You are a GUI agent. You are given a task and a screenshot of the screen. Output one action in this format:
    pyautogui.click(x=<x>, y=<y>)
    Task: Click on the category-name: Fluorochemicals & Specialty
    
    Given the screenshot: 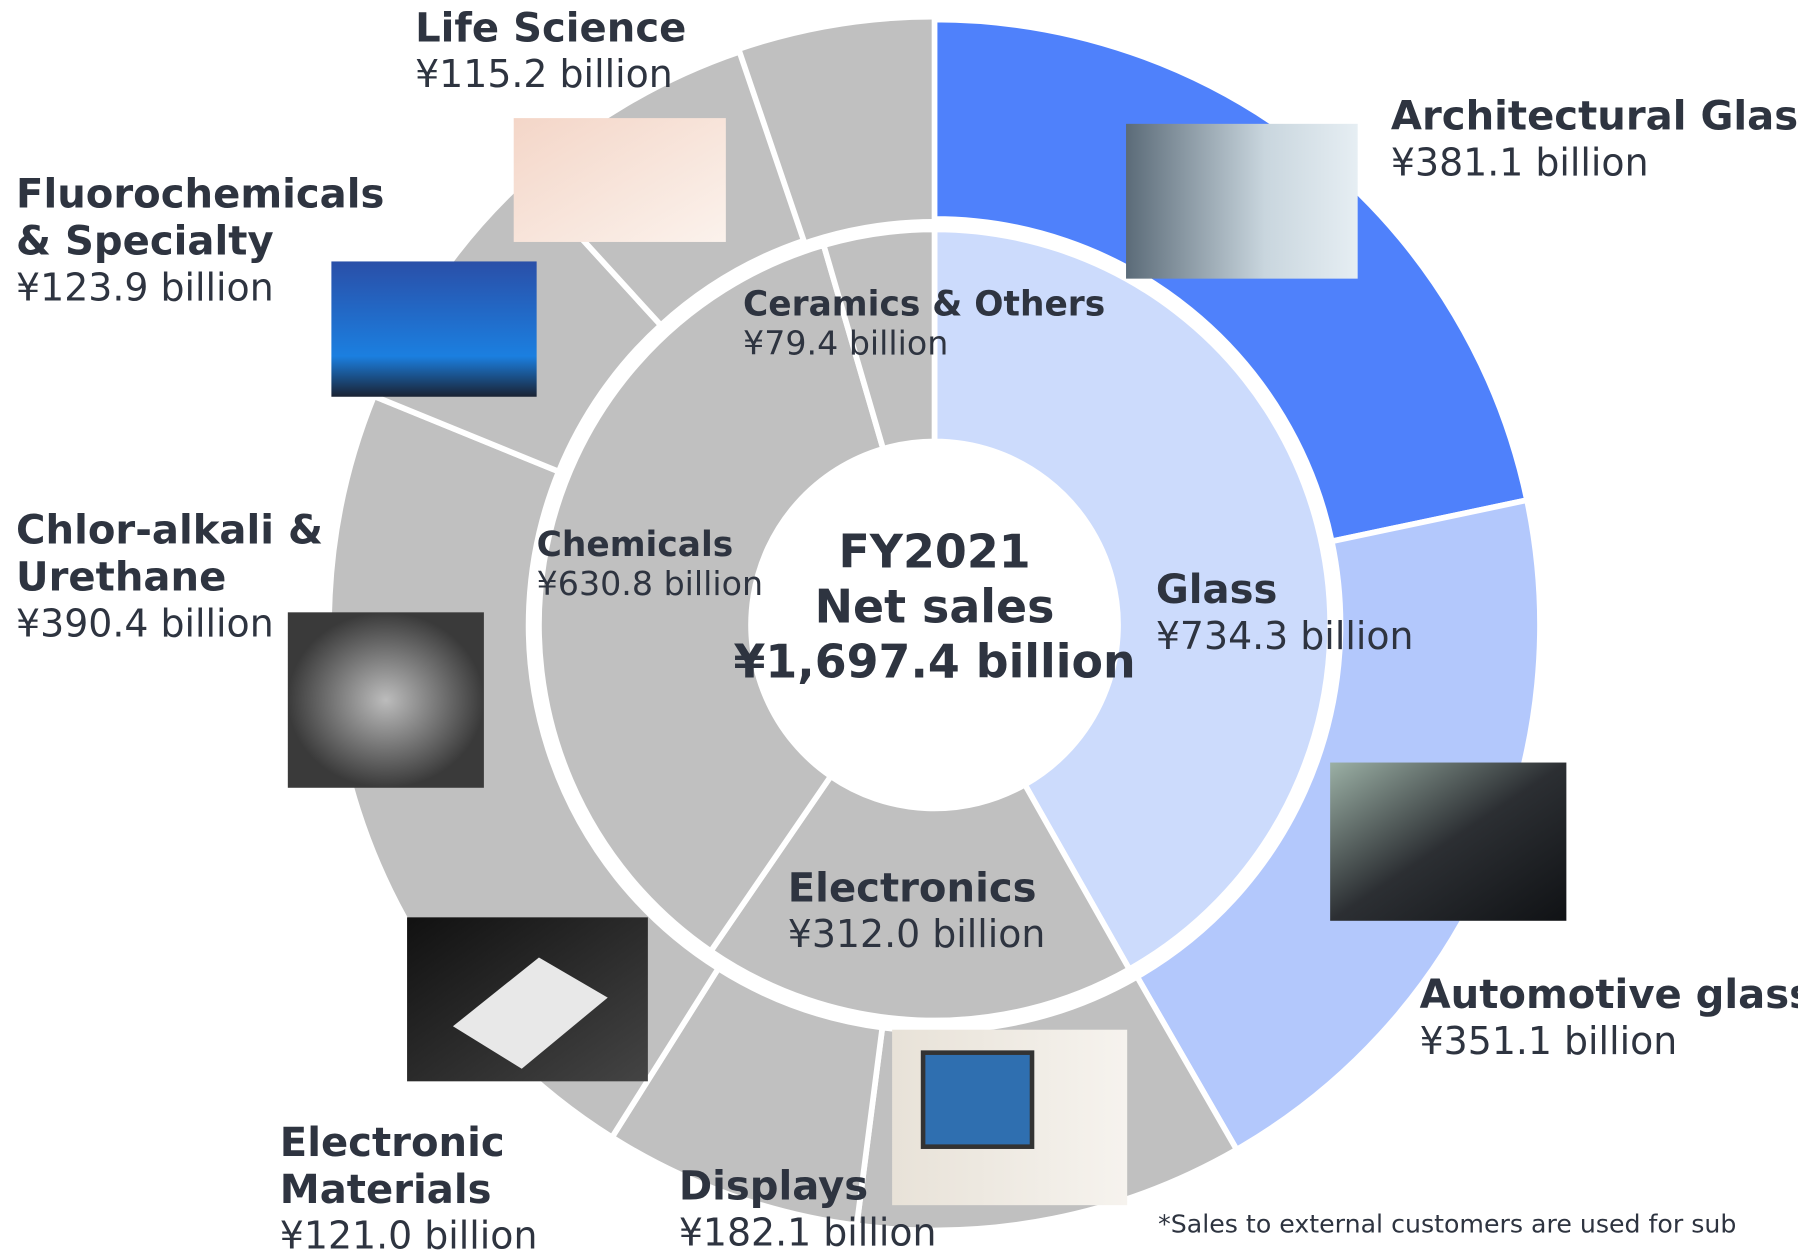 What is the action you would take?
    pyautogui.click(x=200, y=218)
    